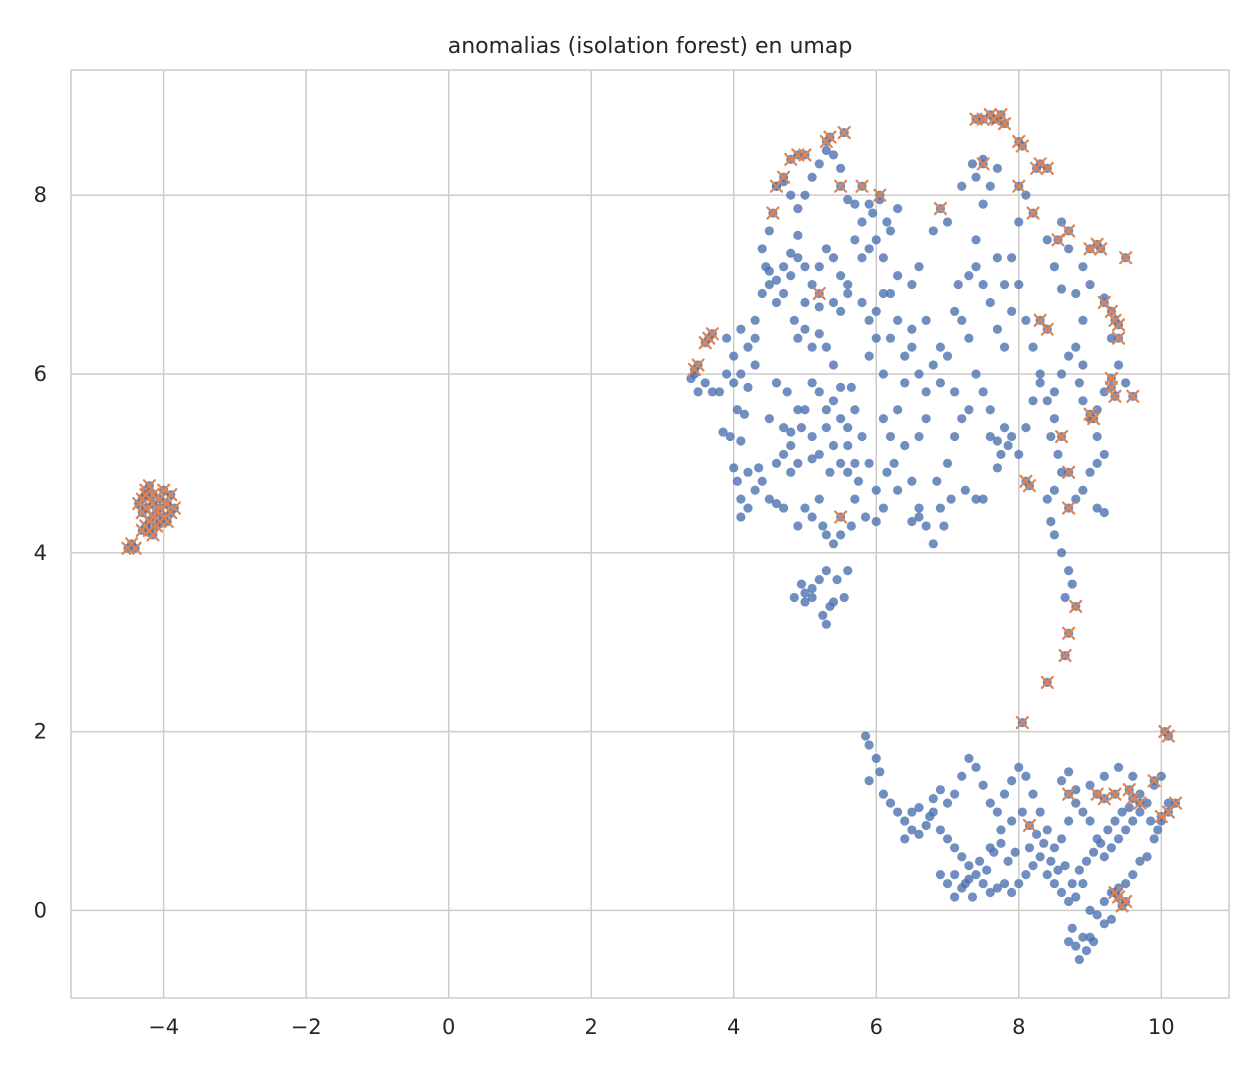 The width and height of the screenshot is (1260, 1080). I want to click on y-tick-label: 4, so click(40, 553).